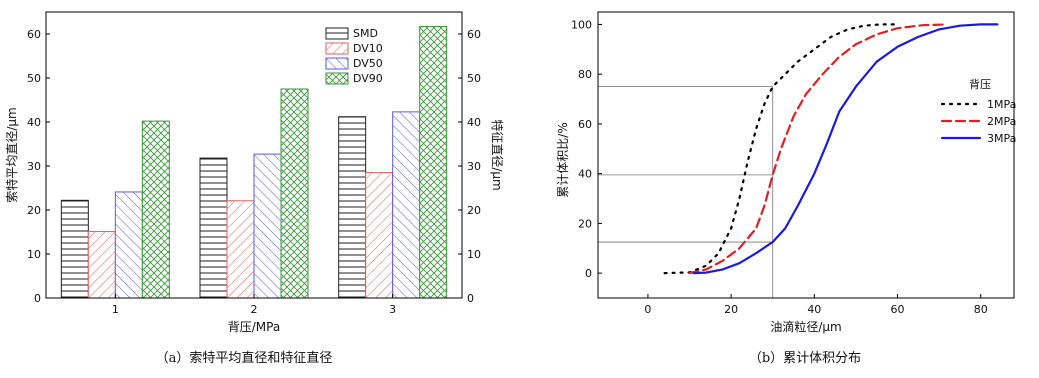 The height and width of the screenshot is (378, 1039). I want to click on caption: （a）索特平均直径和特征直径, so click(244, 358).